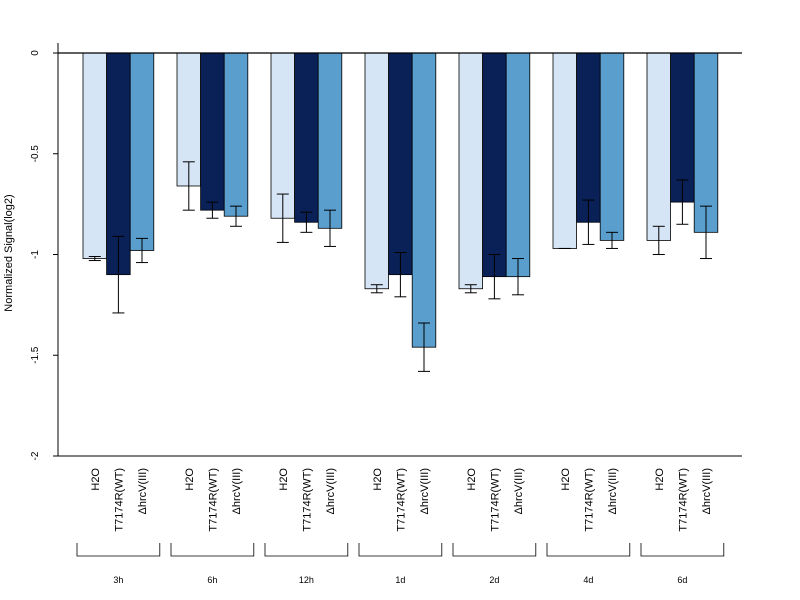  What do you see at coordinates (283, 135) in the screenshot?
I see `bar-12h-H2O` at bounding box center [283, 135].